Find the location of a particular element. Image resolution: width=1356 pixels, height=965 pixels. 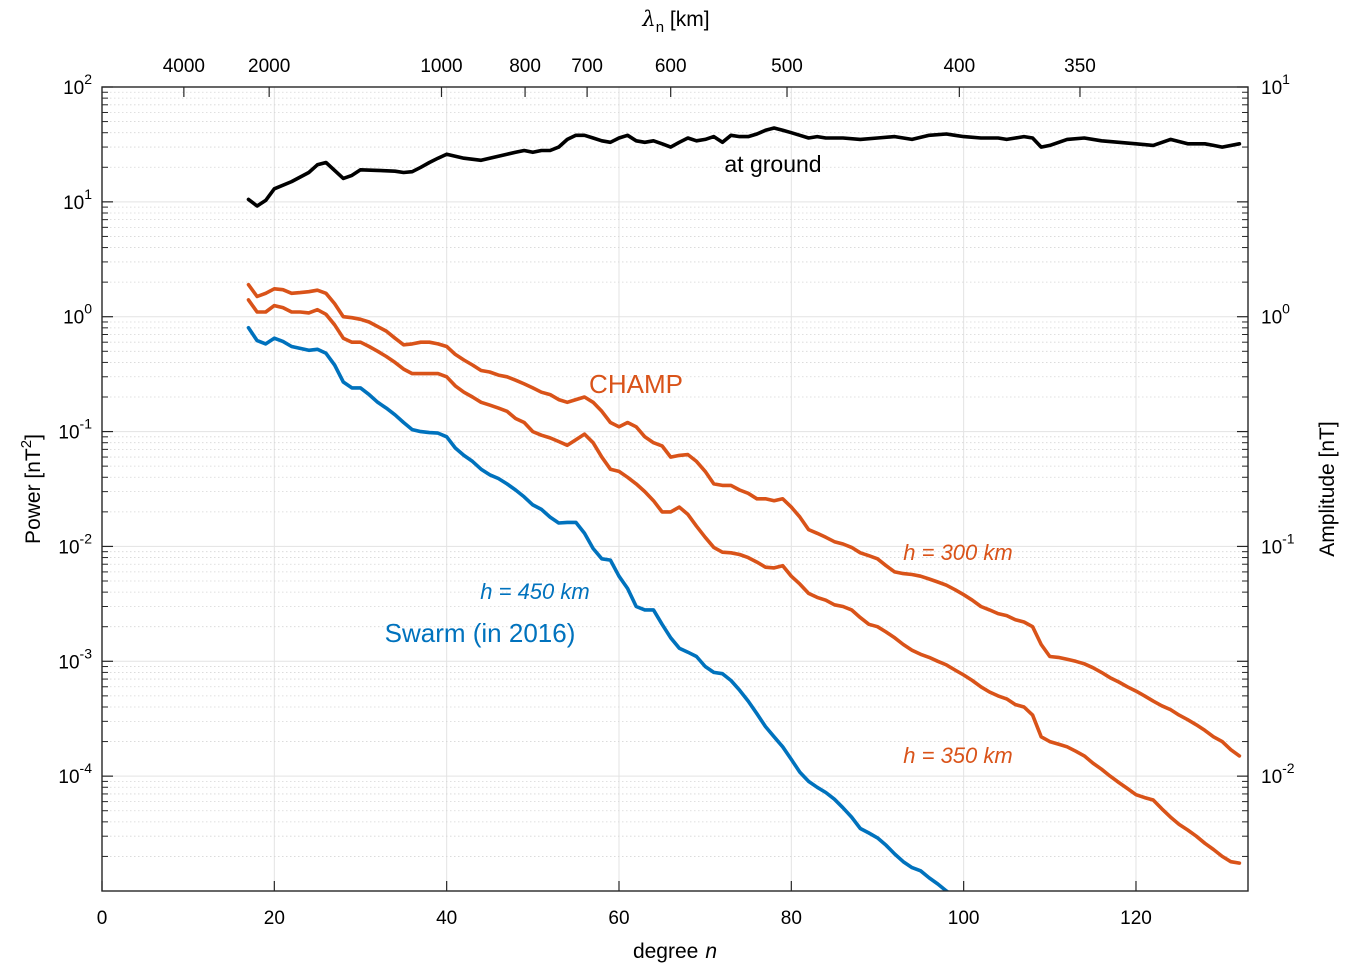

top-axis-label: λn [km] is located at coordinates (675, 21).